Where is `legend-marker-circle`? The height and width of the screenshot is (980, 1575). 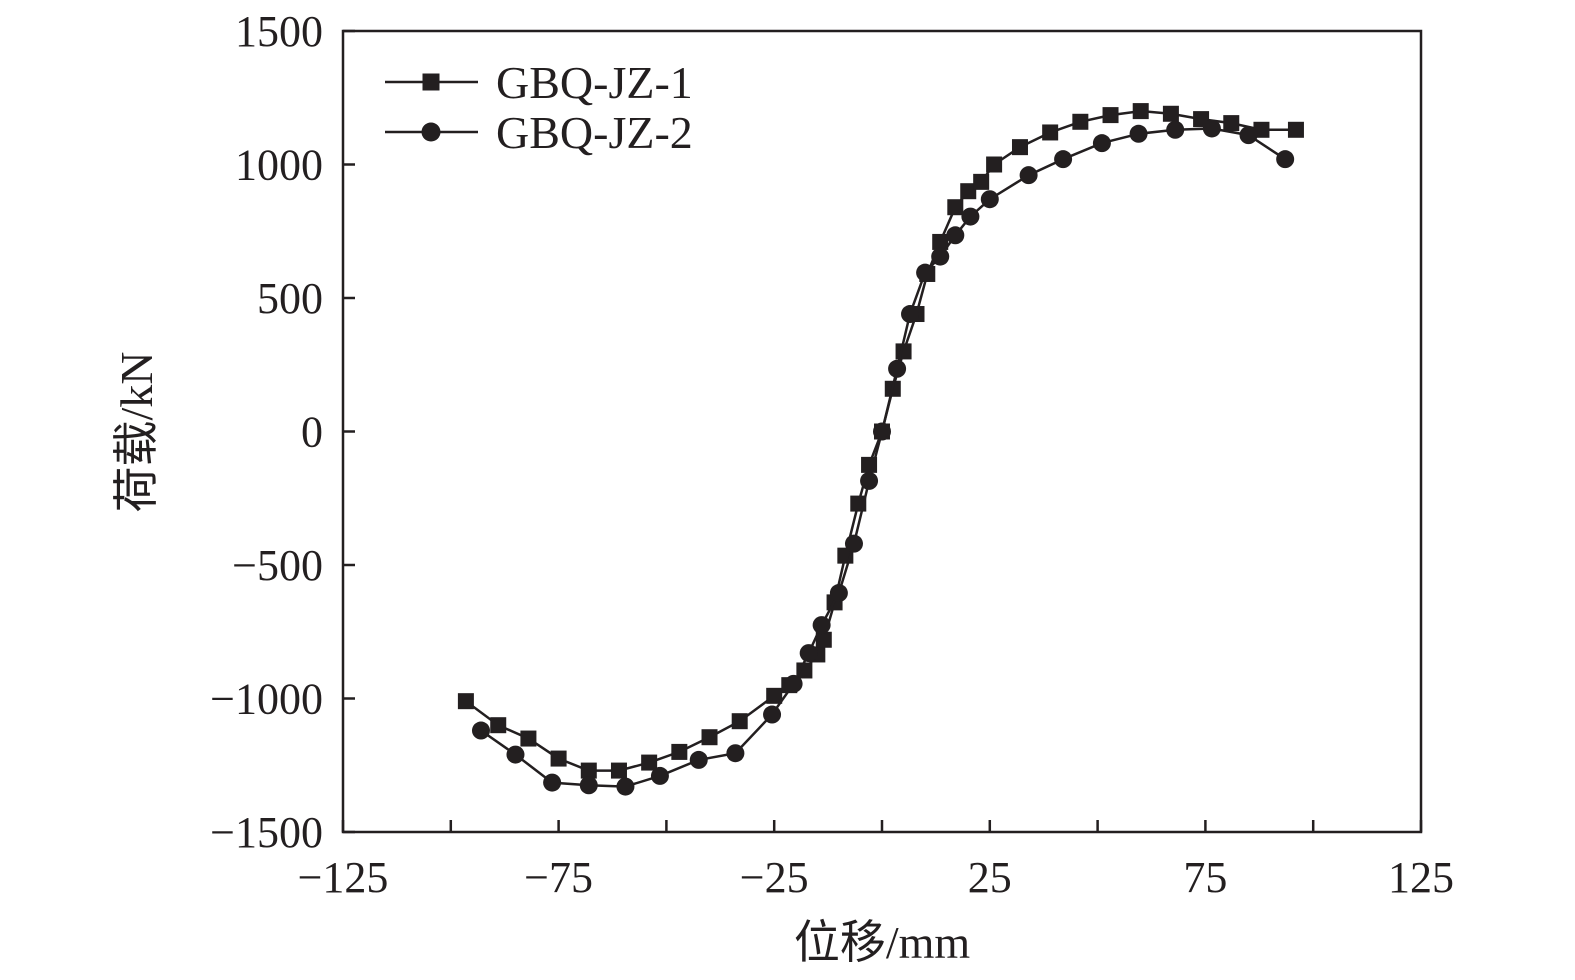 legend-marker-circle is located at coordinates (431, 132).